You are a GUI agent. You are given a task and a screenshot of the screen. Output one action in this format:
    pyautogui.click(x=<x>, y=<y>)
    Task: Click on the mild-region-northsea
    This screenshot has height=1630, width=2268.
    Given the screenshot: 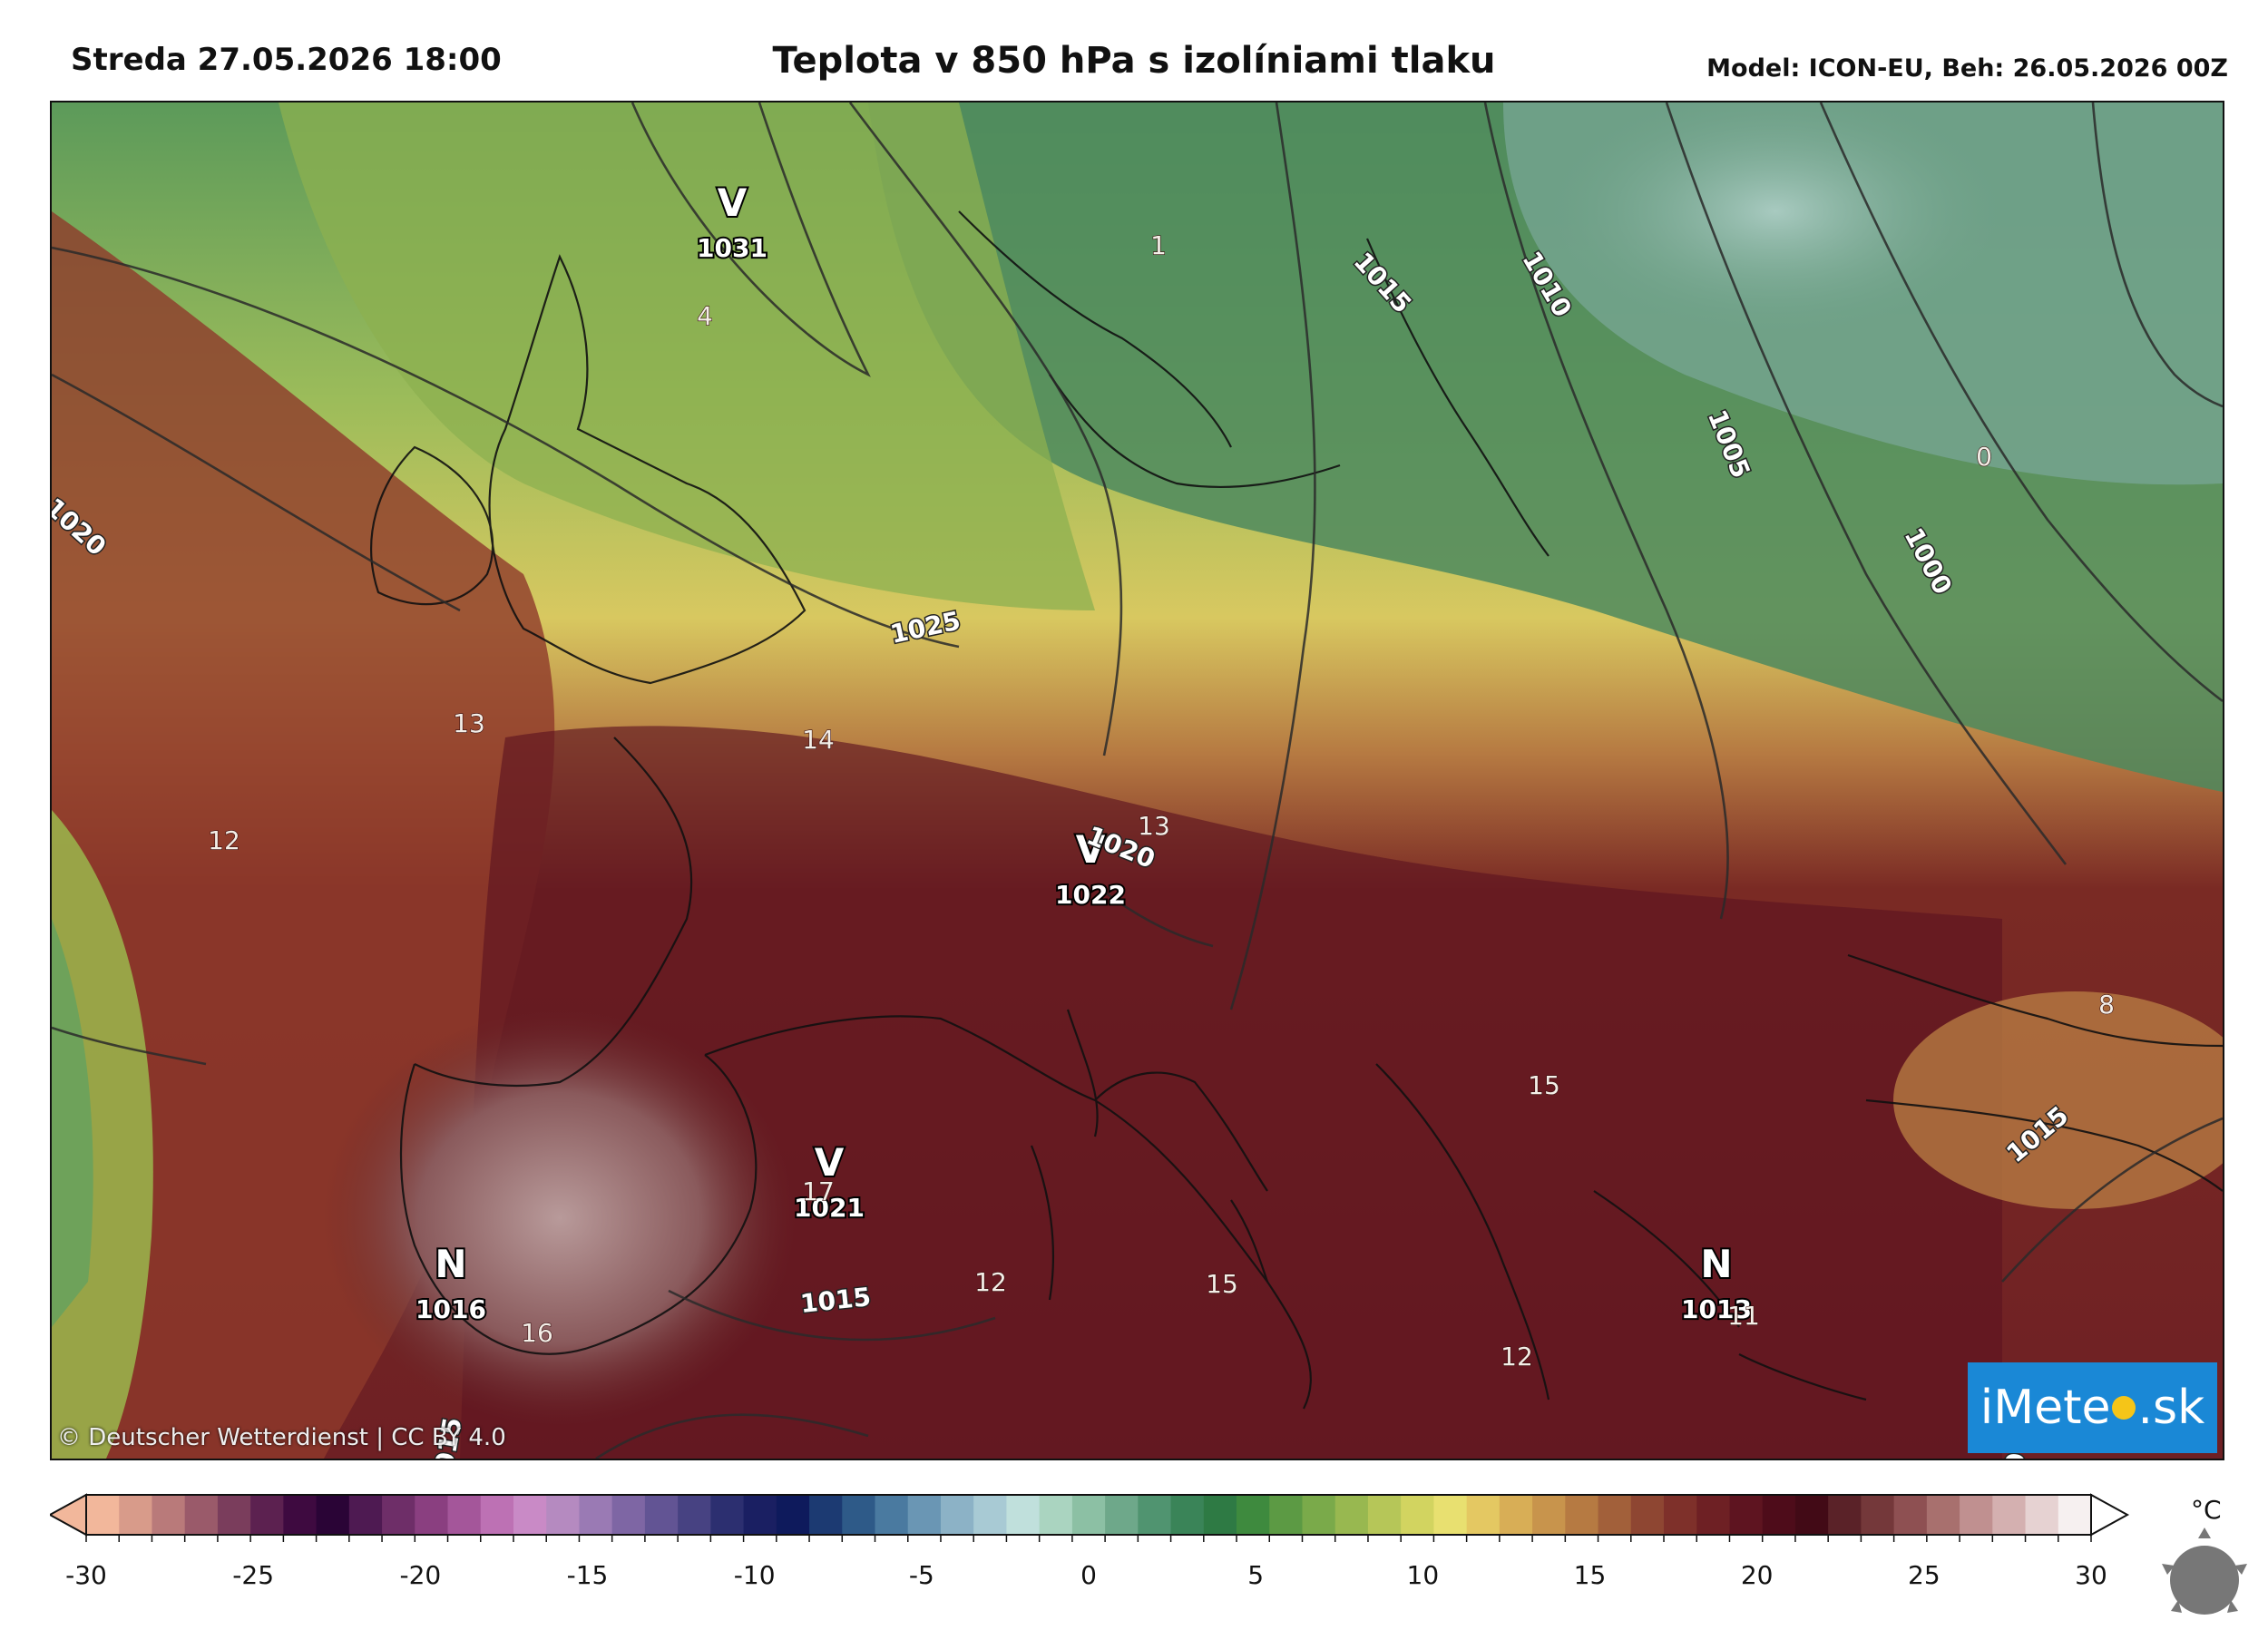 What is the action you would take?
    pyautogui.click(x=687, y=356)
    